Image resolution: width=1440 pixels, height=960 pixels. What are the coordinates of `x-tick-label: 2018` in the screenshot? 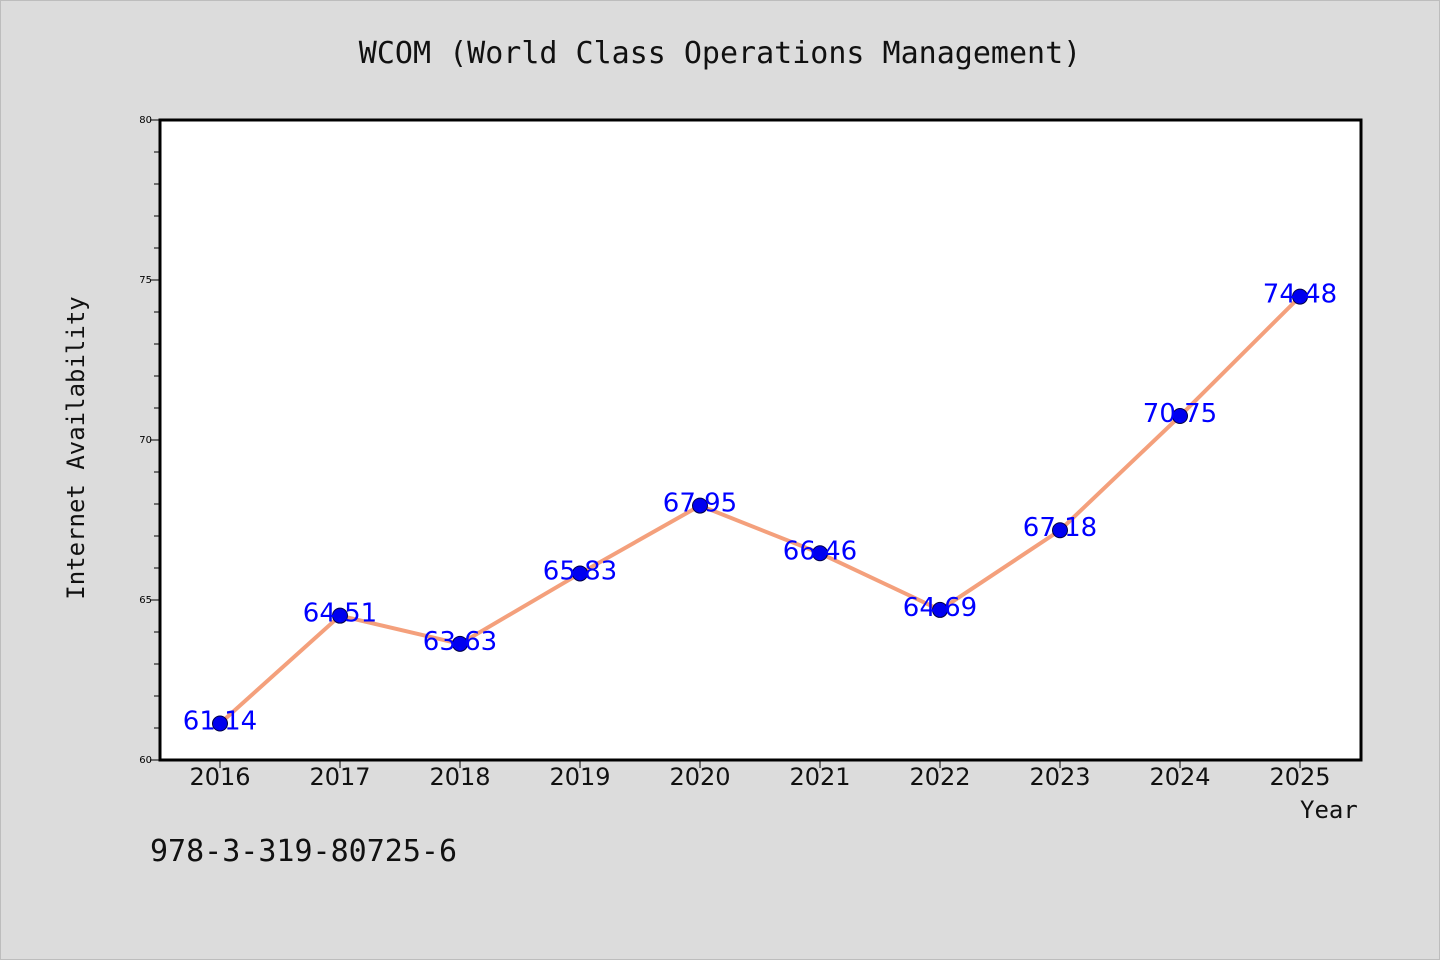 It's located at (459, 777).